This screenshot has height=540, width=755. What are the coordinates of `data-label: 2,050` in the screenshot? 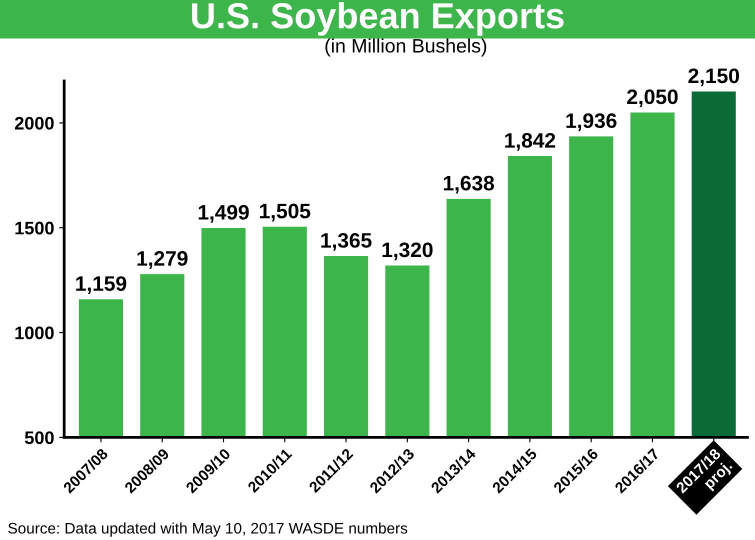 It's located at (652, 98).